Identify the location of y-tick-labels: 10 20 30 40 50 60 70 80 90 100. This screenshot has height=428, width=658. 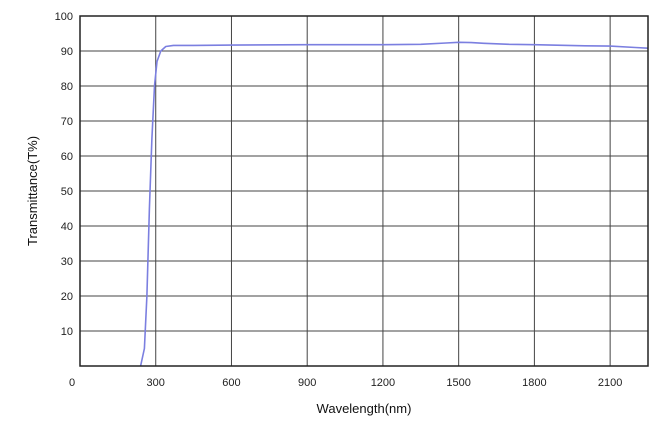
(64, 174).